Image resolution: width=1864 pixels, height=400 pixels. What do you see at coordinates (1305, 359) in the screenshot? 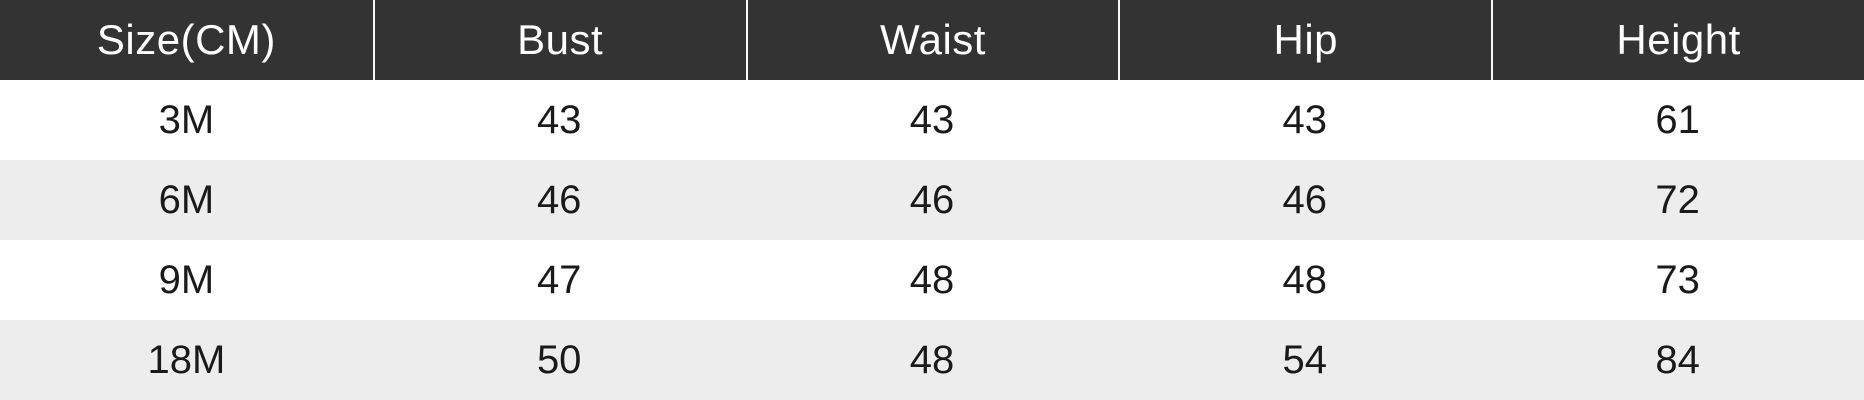
I see `cell-hip: 54` at bounding box center [1305, 359].